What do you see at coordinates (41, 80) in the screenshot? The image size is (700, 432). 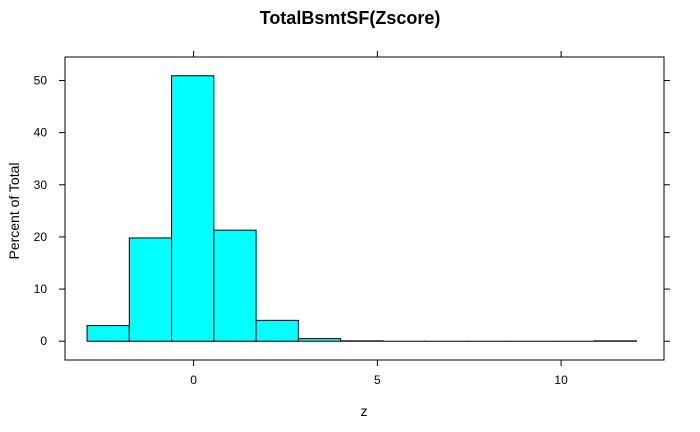 I see `y-tick-label-50: 50` at bounding box center [41, 80].